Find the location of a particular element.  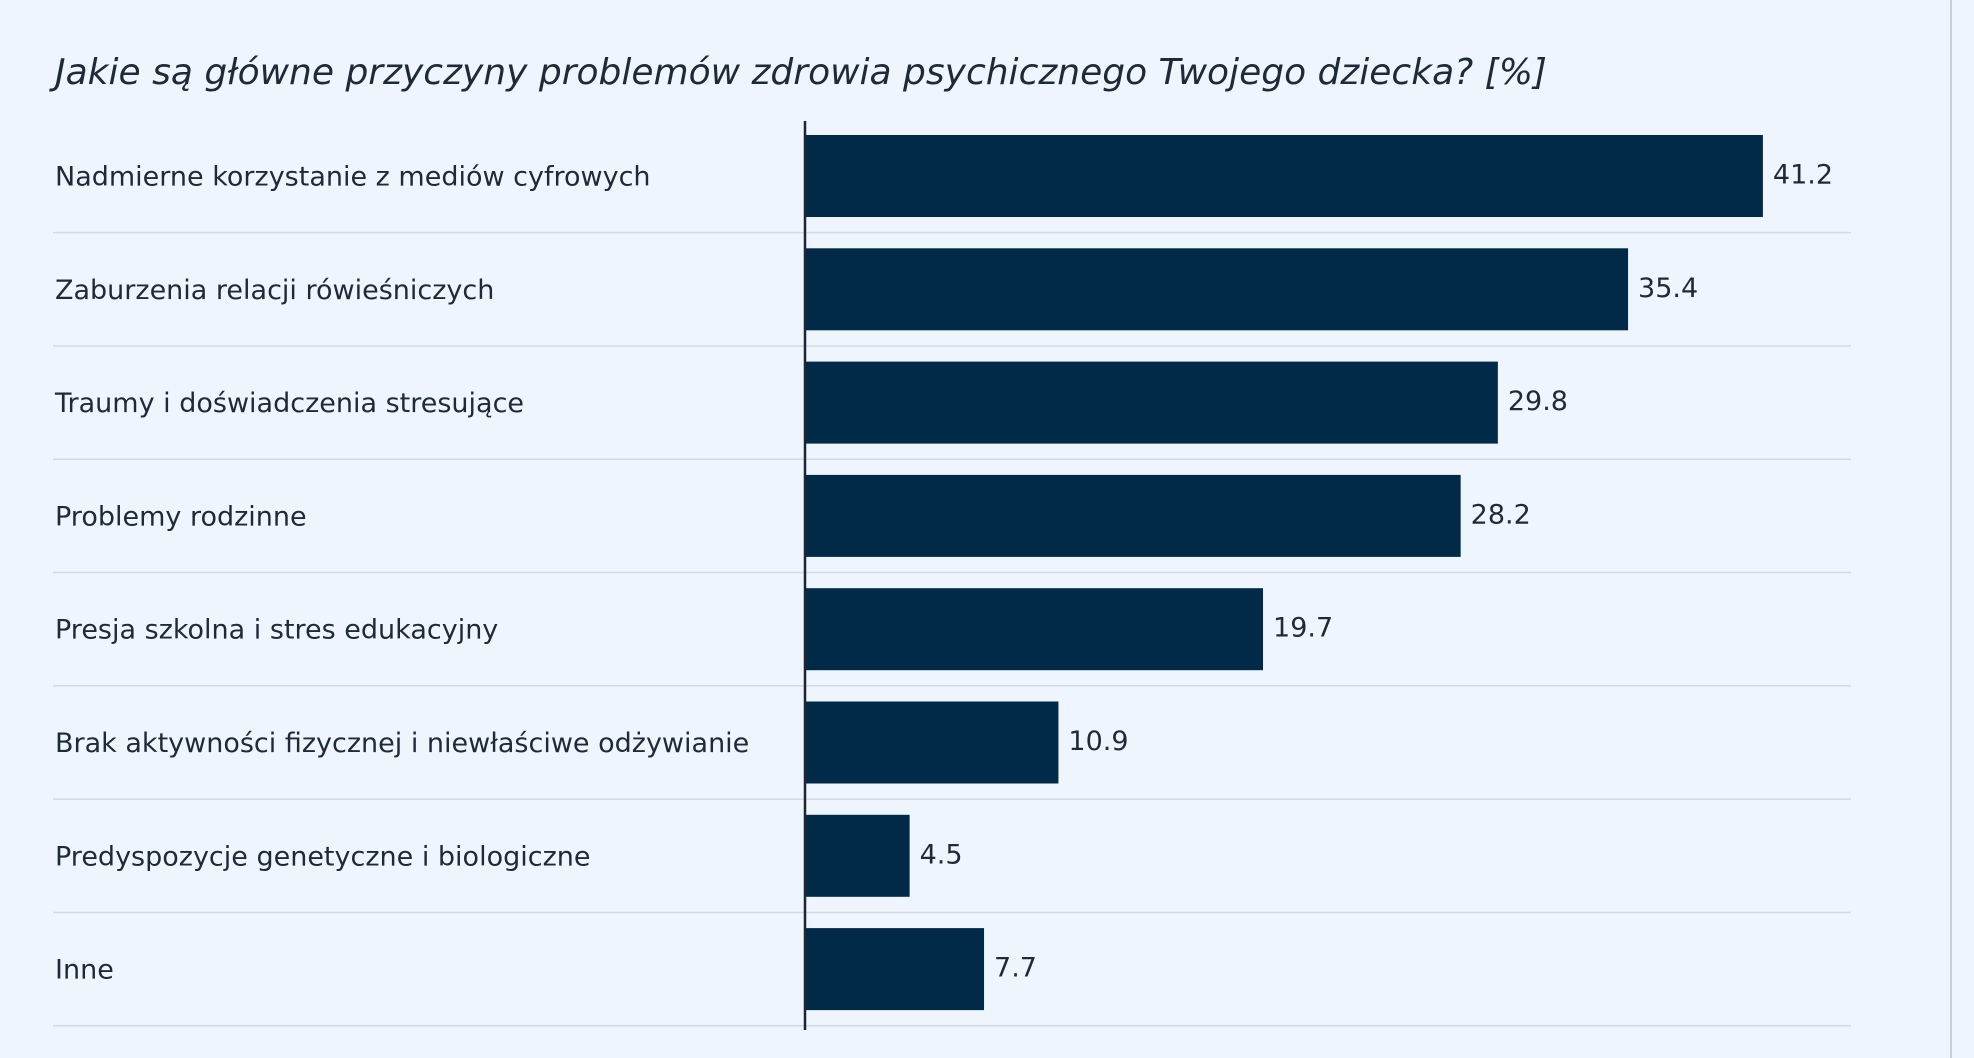

category-label: Nadmierne korzystanie z mediów cyfrowych is located at coordinates (353, 177).